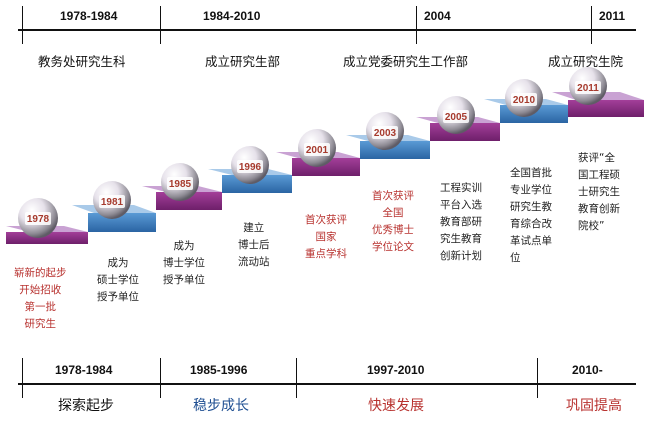 The image size is (650, 422). What do you see at coordinates (40, 298) in the screenshot?
I see `event-description-1978: 崭新的起步 开始招收 第一批 研究生` at bounding box center [40, 298].